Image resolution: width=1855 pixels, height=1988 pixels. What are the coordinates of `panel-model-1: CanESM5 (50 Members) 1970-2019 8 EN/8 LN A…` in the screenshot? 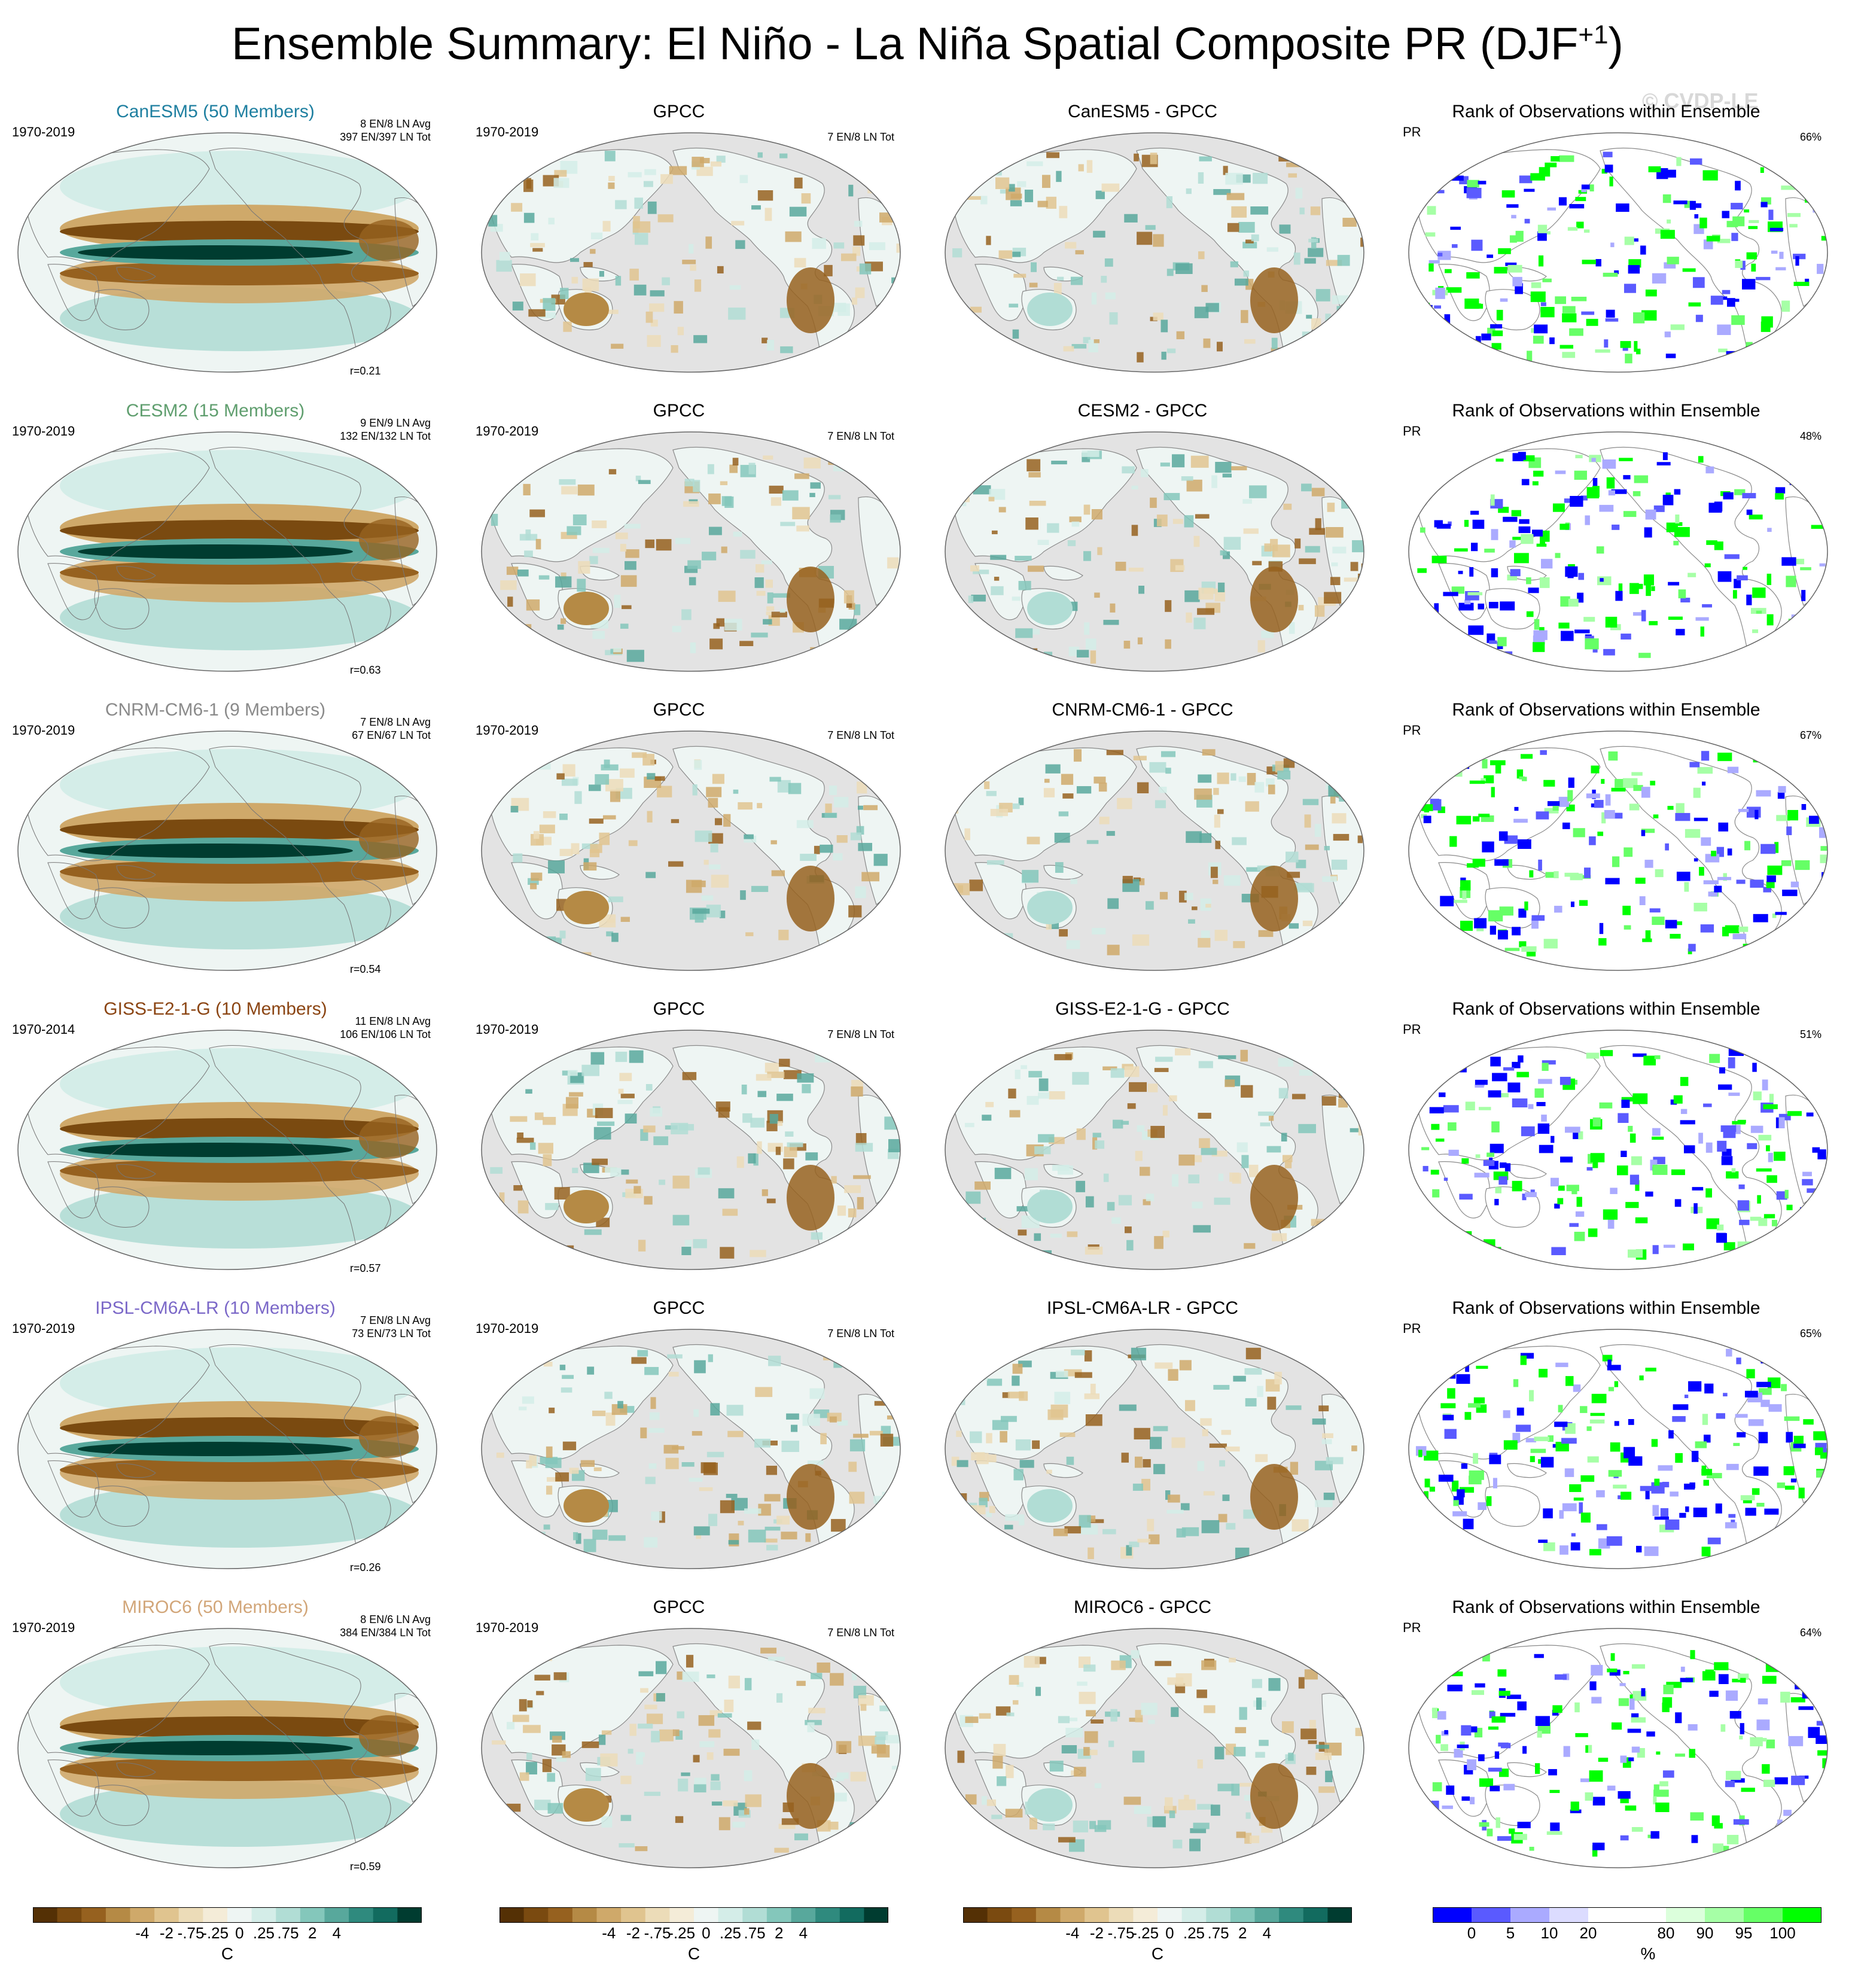 It's located at (234, 234).